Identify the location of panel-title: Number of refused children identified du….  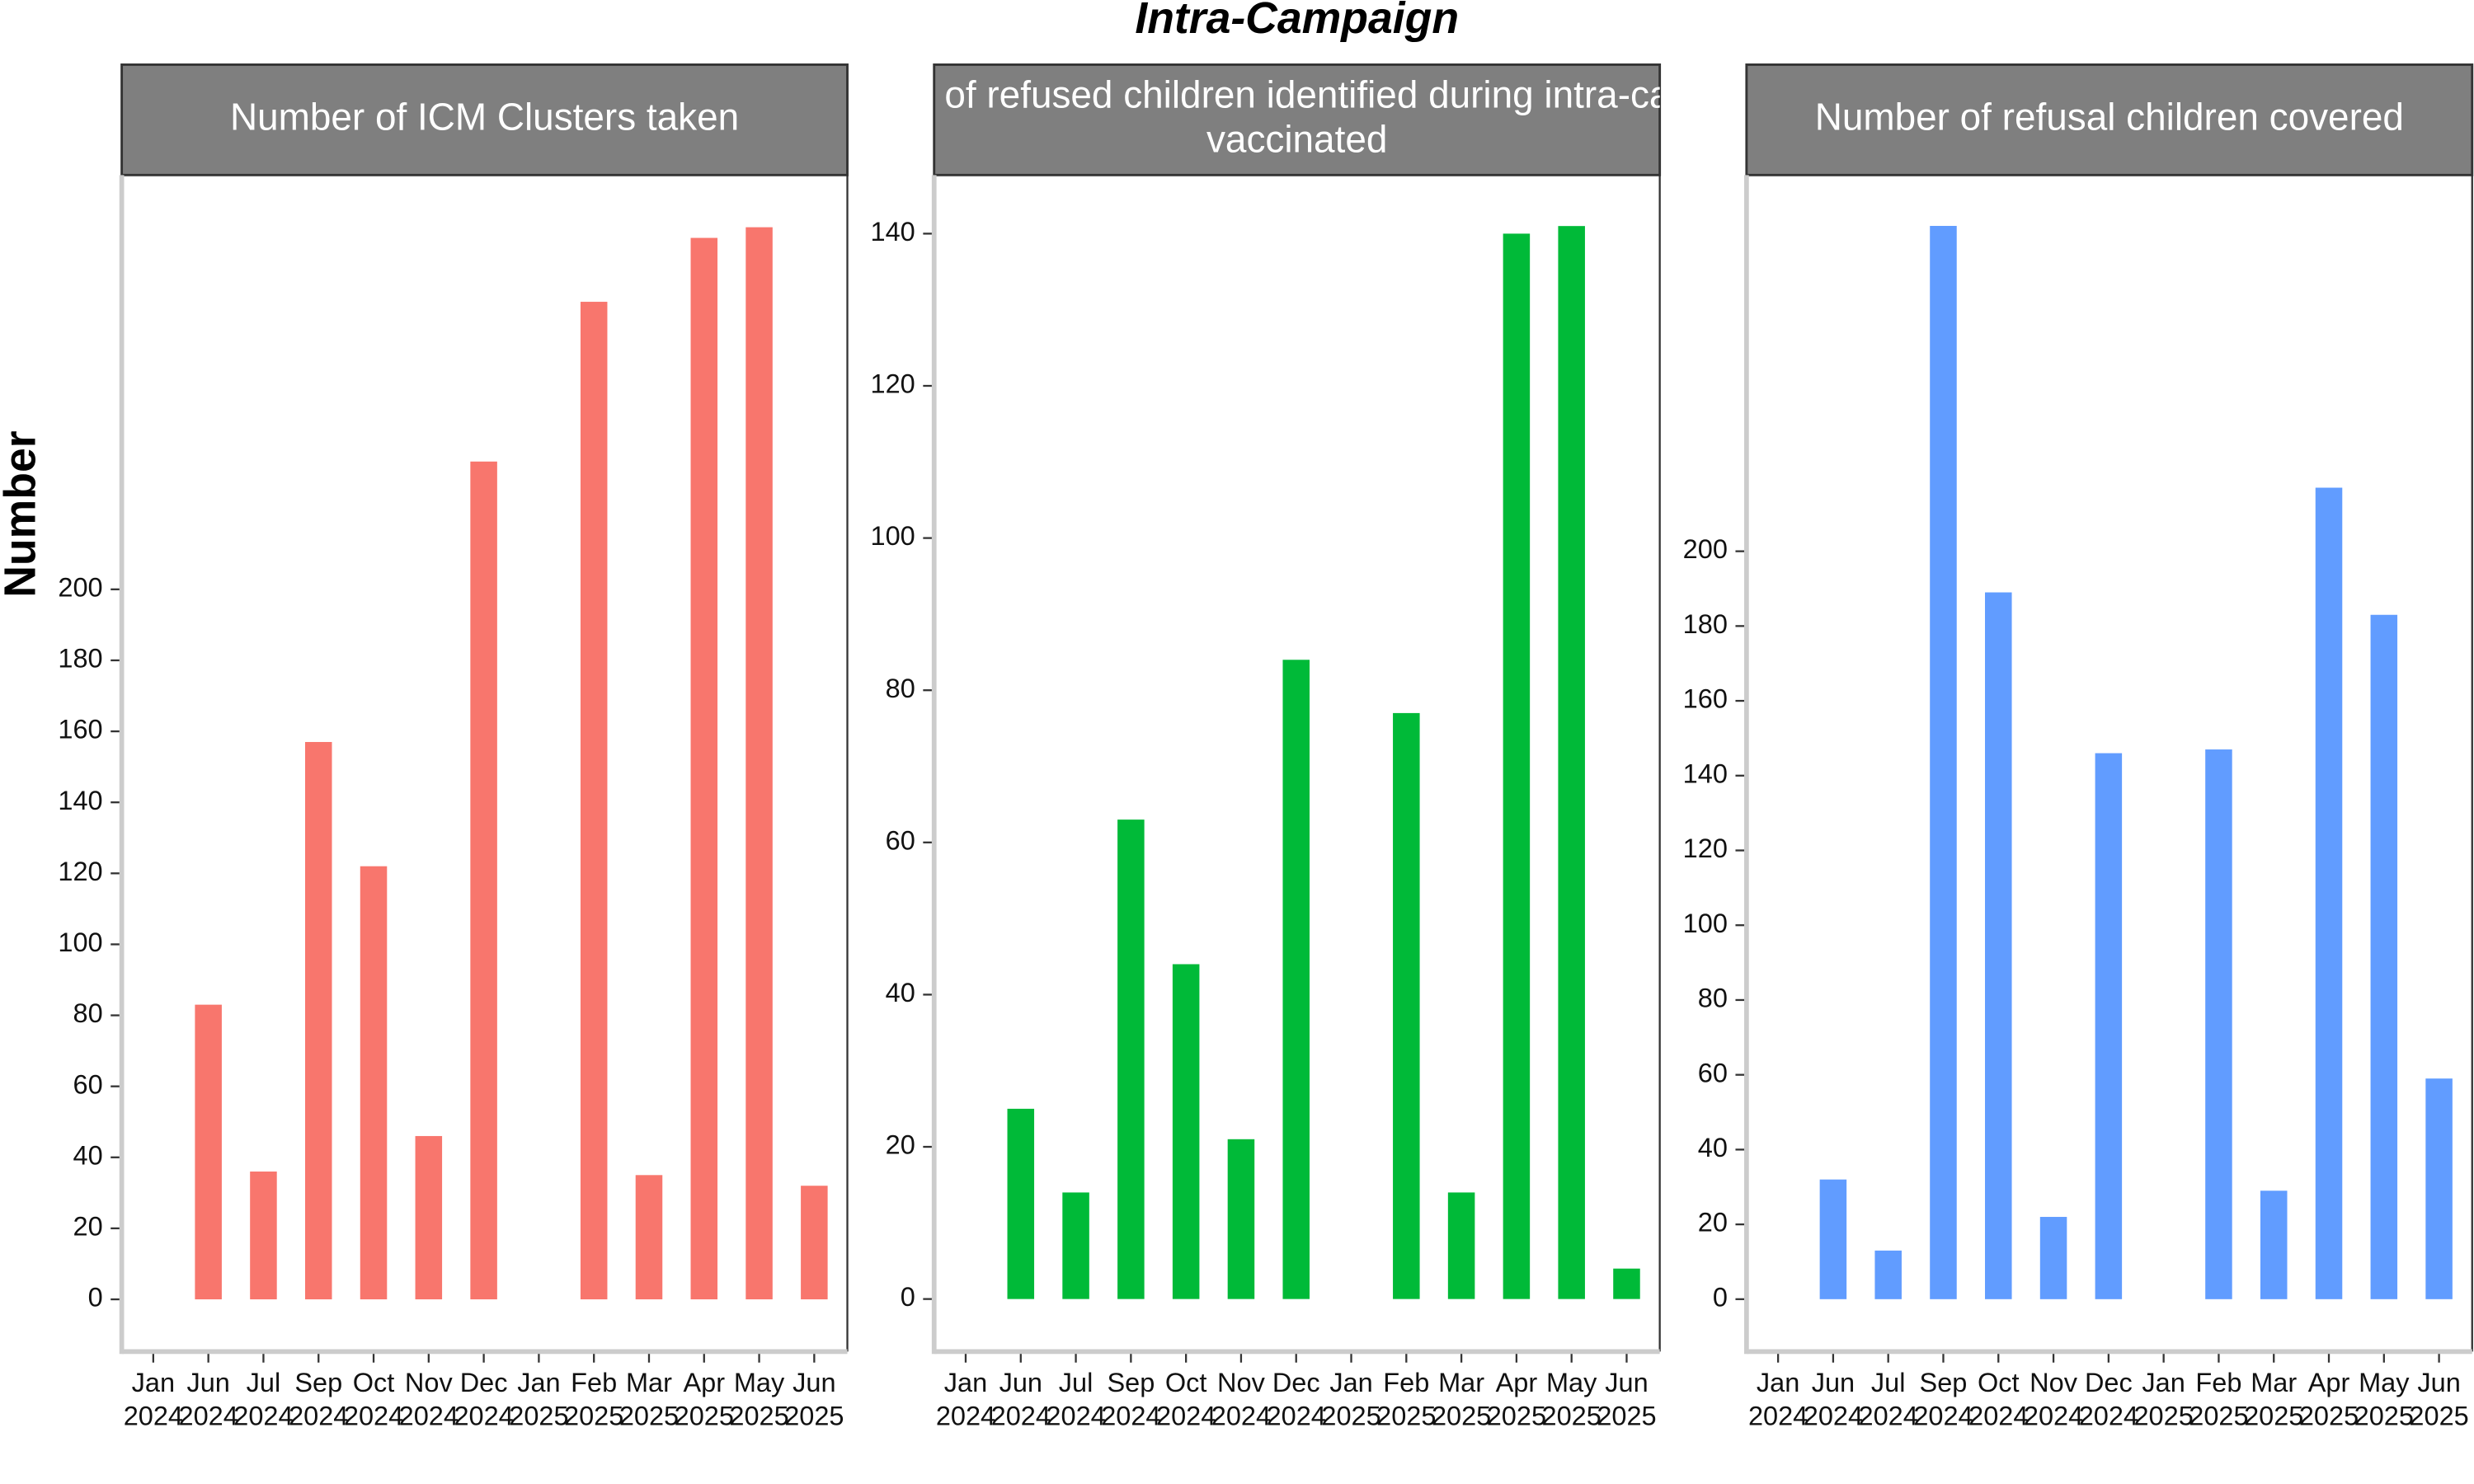
(1296, 94).